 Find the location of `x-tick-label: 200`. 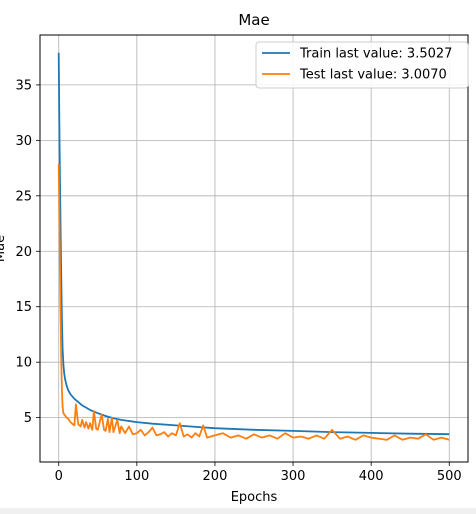

x-tick-label: 200 is located at coordinates (215, 476).